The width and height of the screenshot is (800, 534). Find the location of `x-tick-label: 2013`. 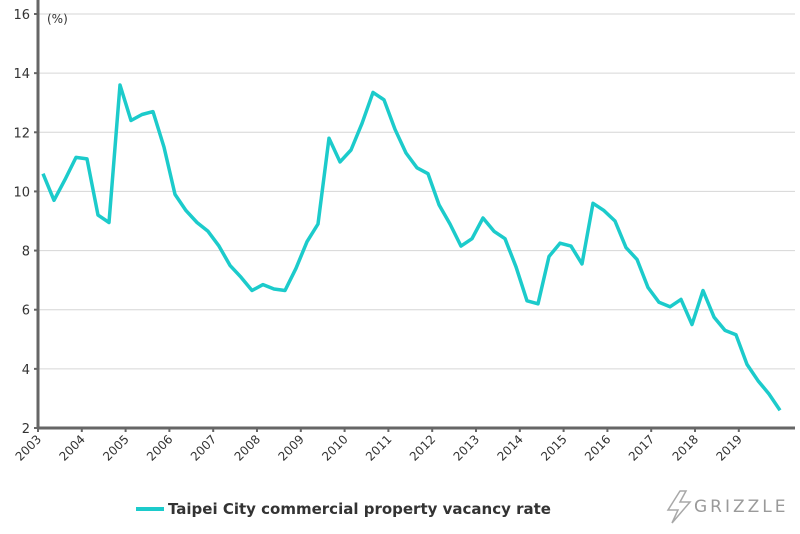

x-tick-label: 2013 is located at coordinates (466, 447).